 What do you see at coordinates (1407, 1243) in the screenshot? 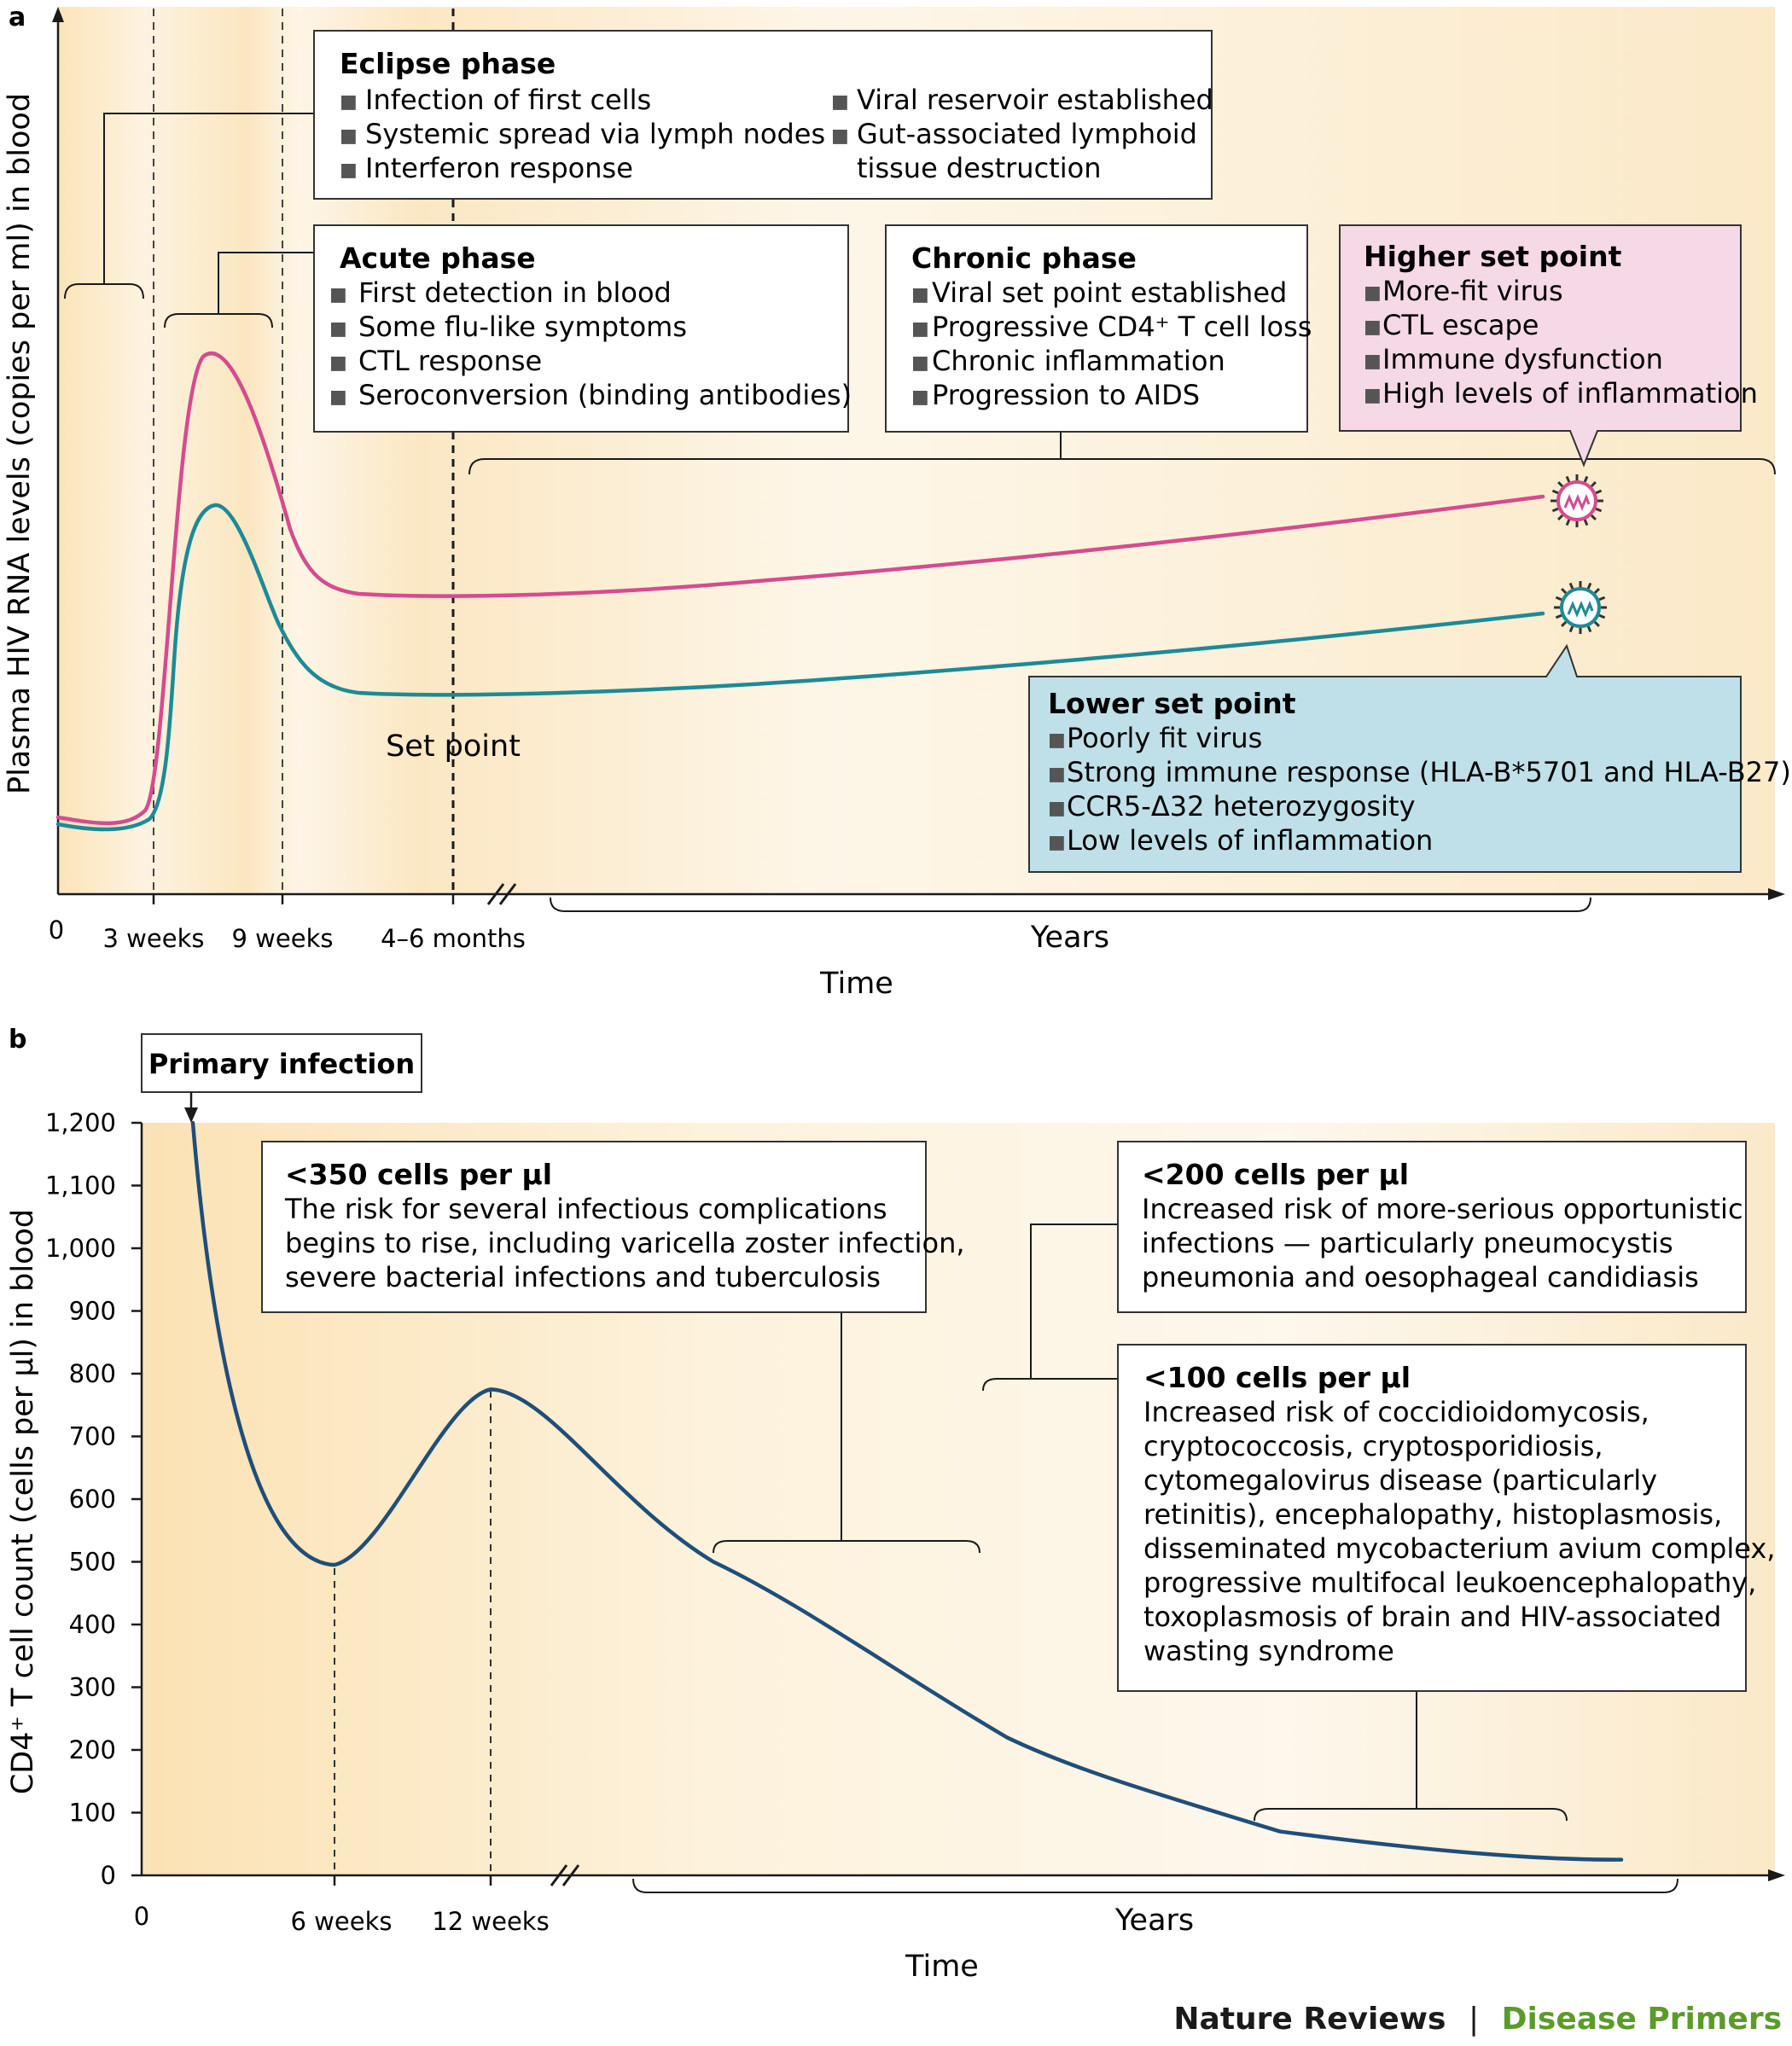
I see `t200-line: infections — particularly pneumocystis` at bounding box center [1407, 1243].